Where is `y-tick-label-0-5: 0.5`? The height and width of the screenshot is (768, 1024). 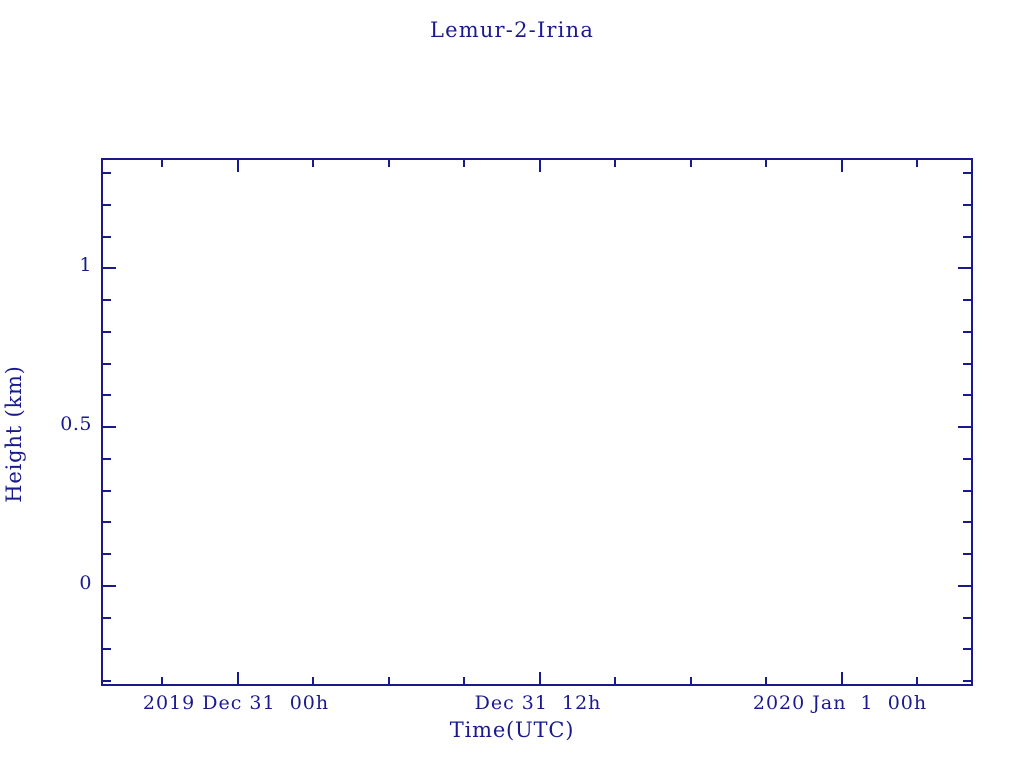
y-tick-label-0-5: 0.5 is located at coordinates (76, 424).